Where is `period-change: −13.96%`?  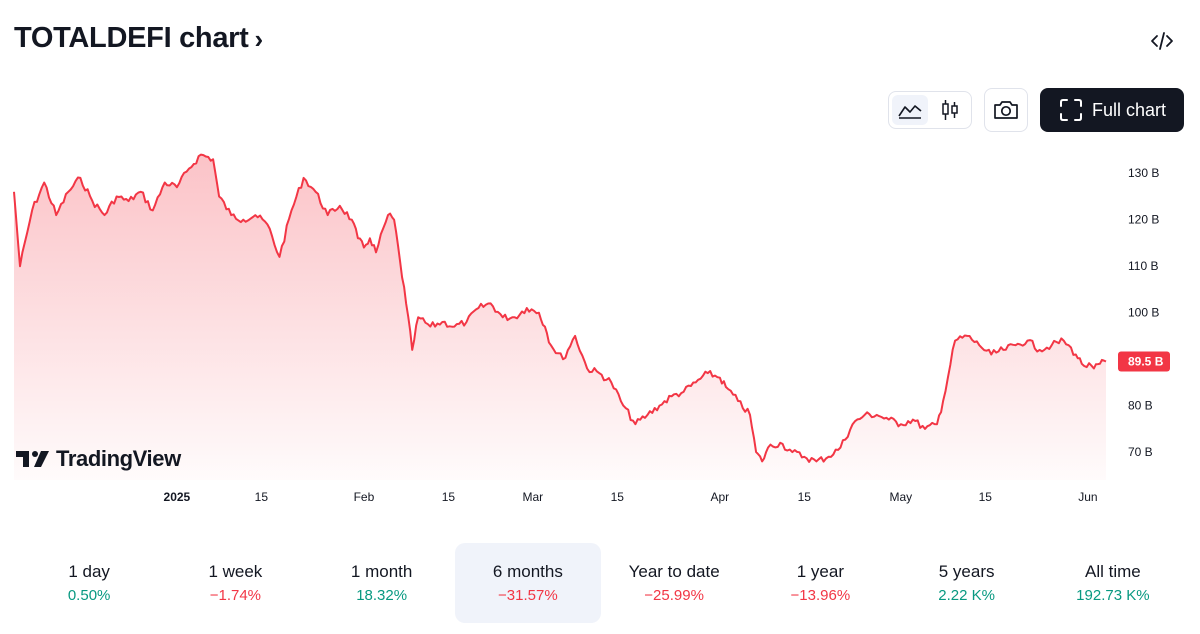 period-change: −13.96% is located at coordinates (820, 595).